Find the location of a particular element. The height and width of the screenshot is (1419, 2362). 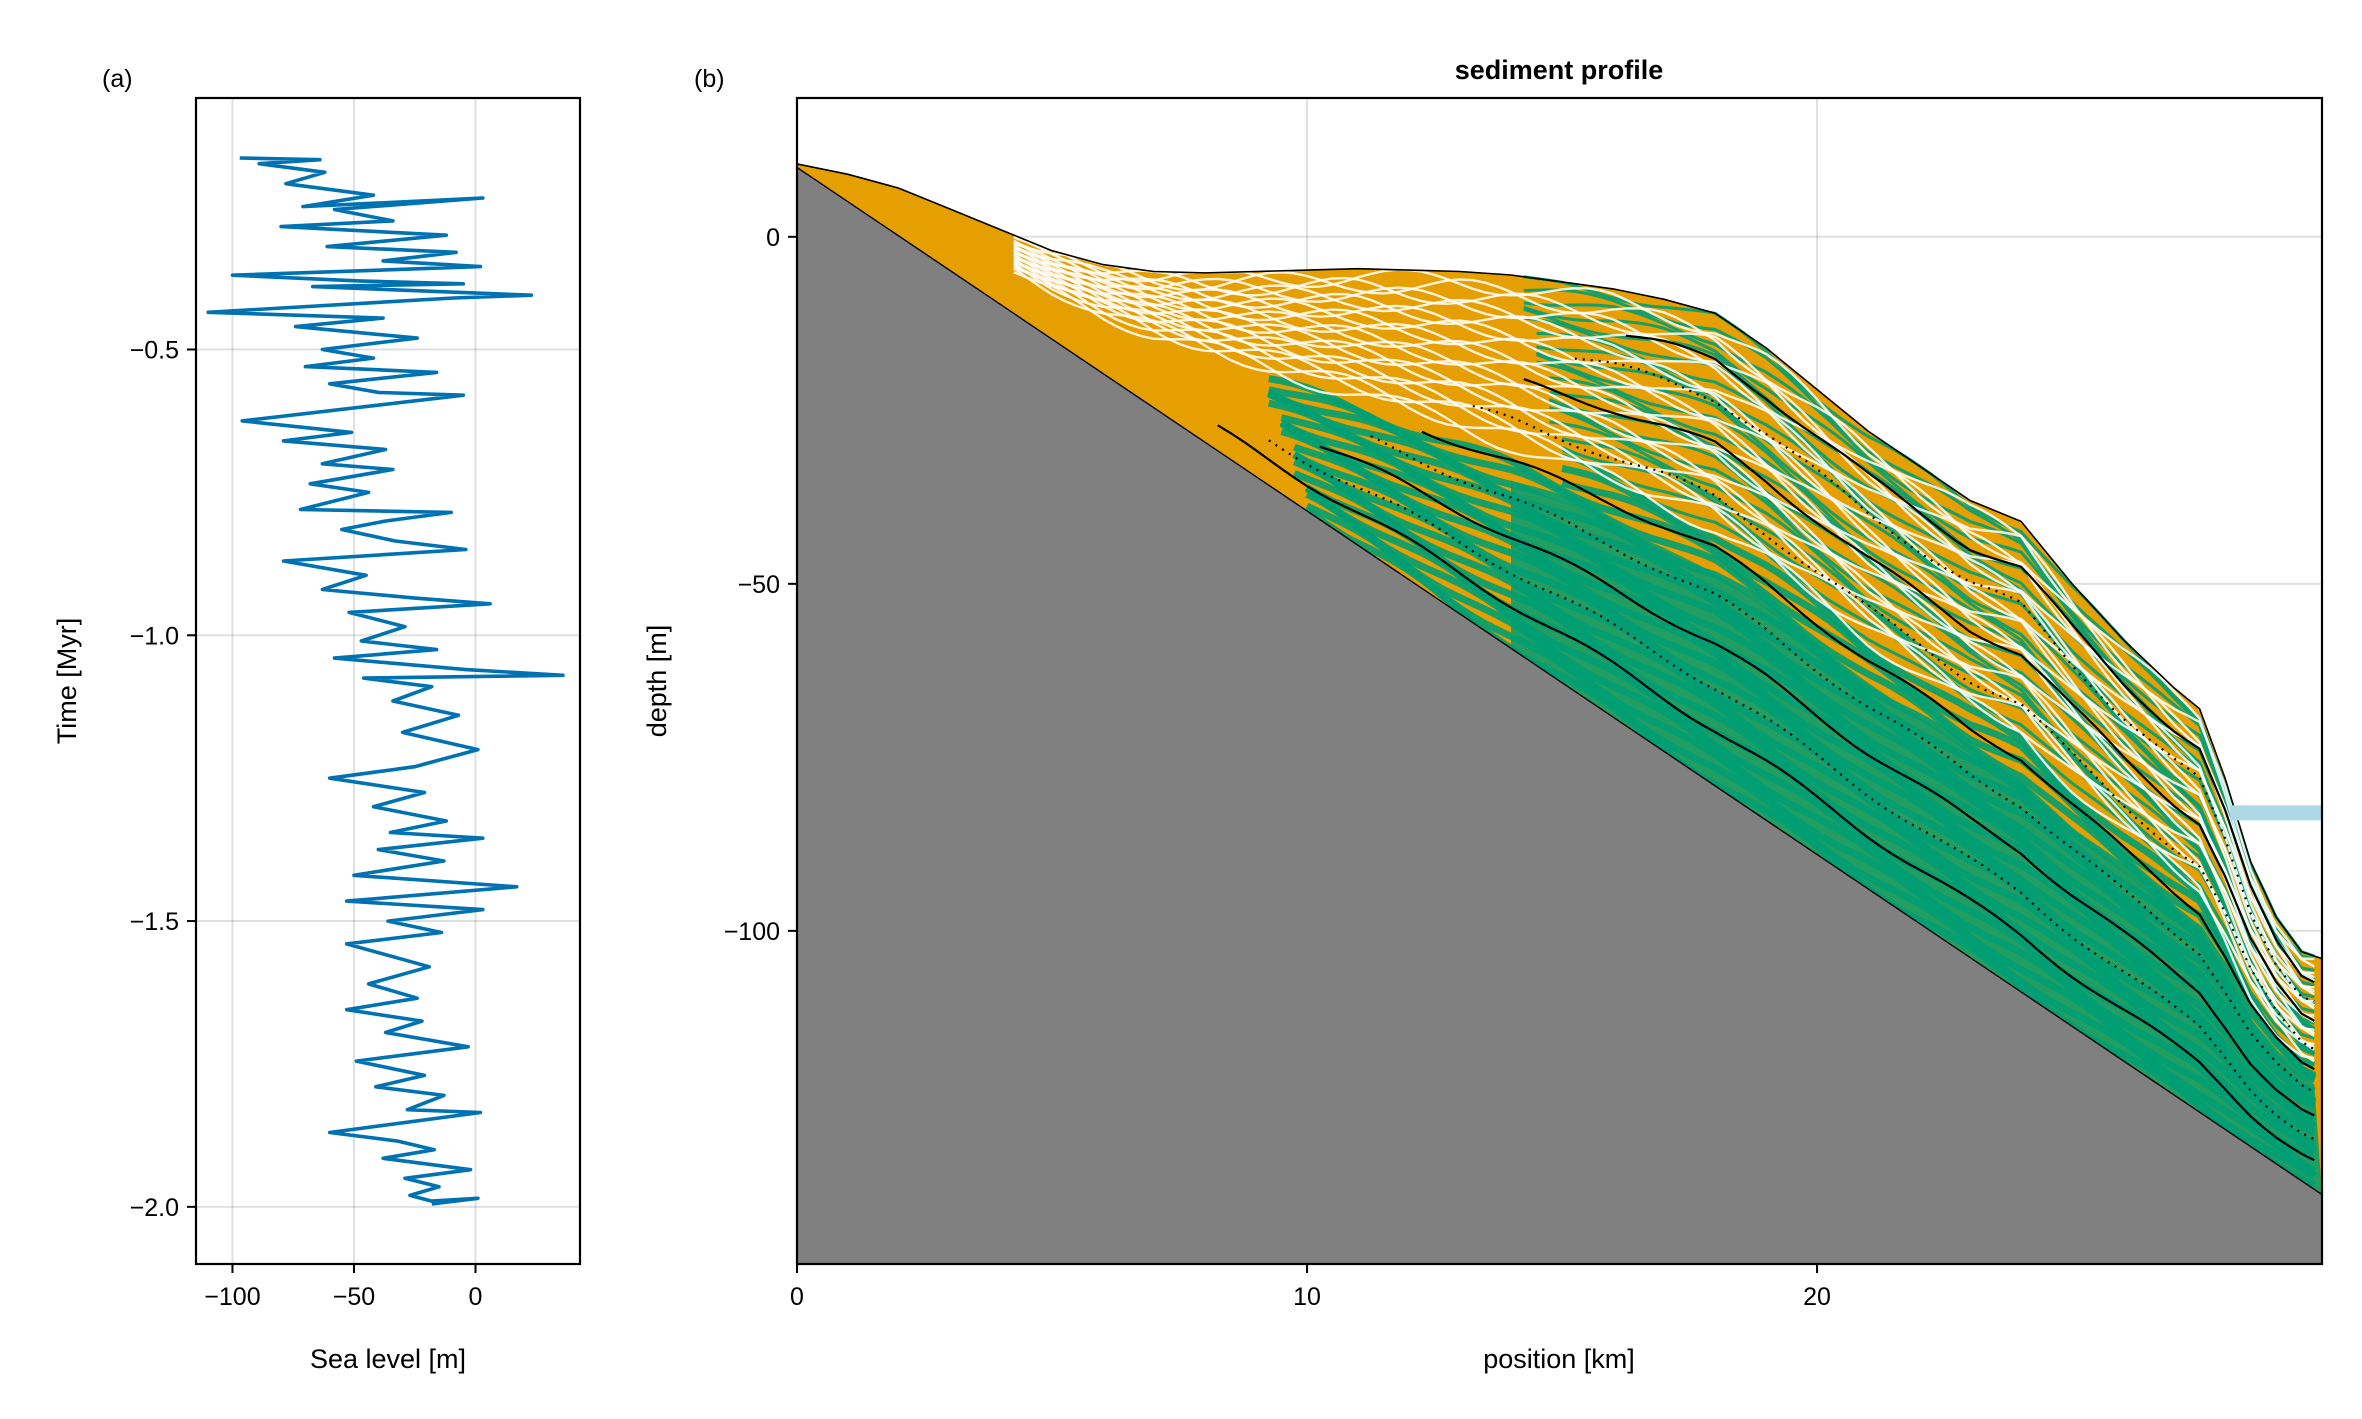

panel-a-y-axis-label: Time [Myr] is located at coordinates (67, 681).